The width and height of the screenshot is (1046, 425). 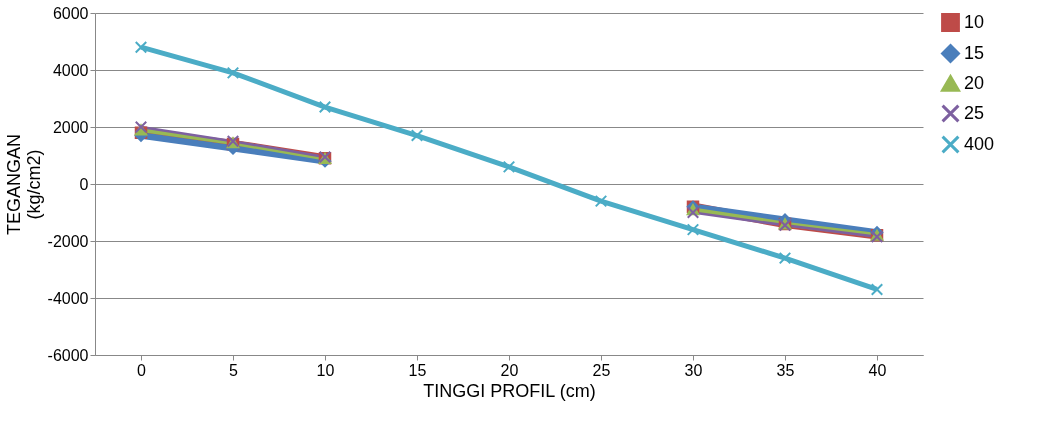 I want to click on y-tick-label: -6000, so click(x=68, y=355).